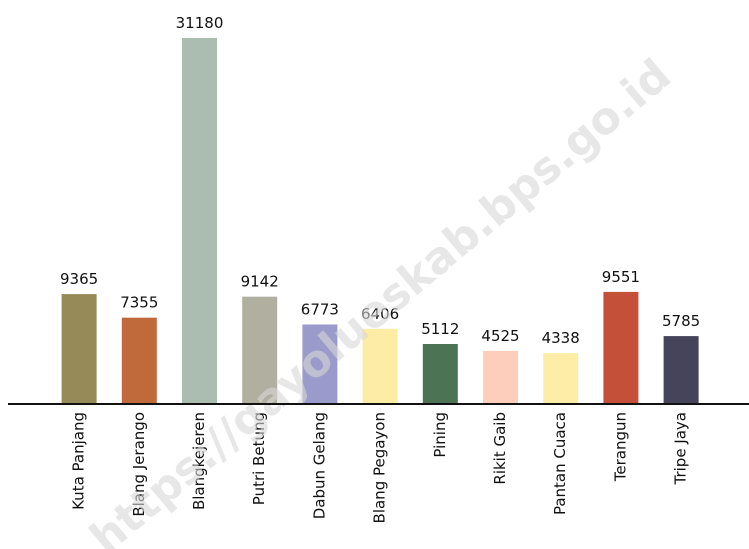 The height and width of the screenshot is (549, 749). What do you see at coordinates (440, 435) in the screenshot?
I see `x-tick-label: Pining` at bounding box center [440, 435].